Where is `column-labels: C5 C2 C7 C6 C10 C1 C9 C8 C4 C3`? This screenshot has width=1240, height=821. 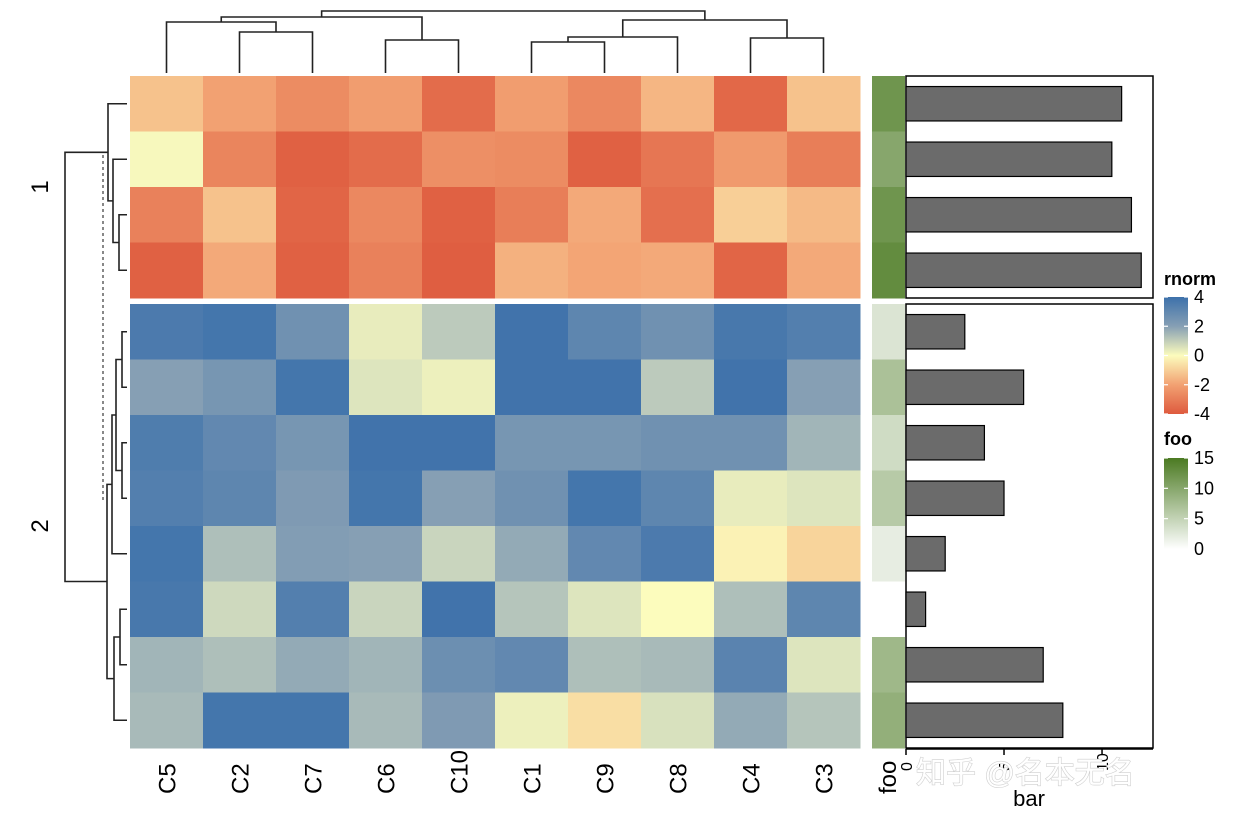 column-labels: C5 C2 C7 C6 C10 C1 C9 C8 C4 C3 is located at coordinates (497, 772).